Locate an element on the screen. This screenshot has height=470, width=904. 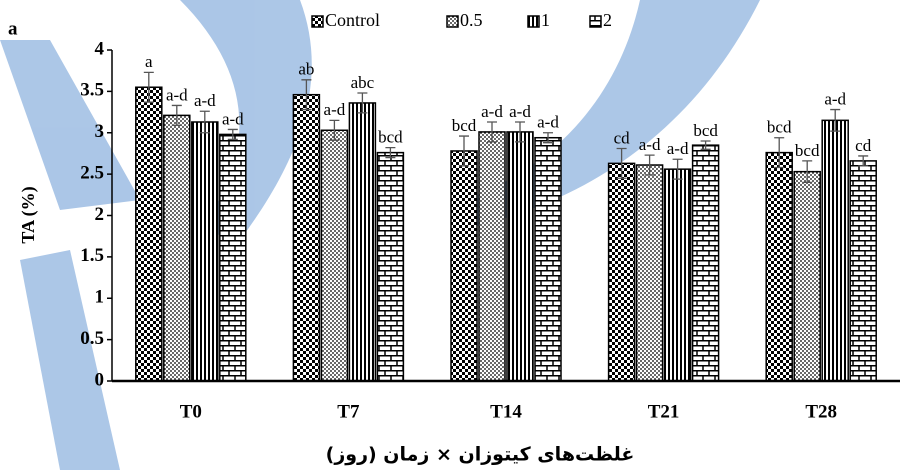
significance-letter: a is located at coordinates (149, 61).